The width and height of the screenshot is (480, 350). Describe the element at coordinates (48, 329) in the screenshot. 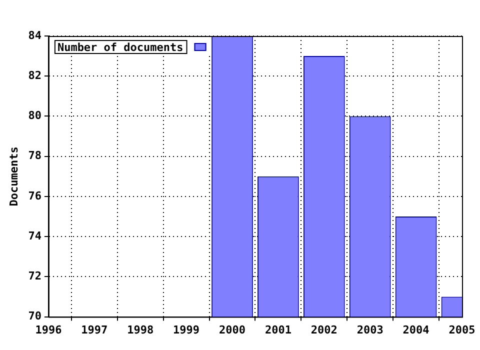

I see `x-tick-label: 1996` at that location.